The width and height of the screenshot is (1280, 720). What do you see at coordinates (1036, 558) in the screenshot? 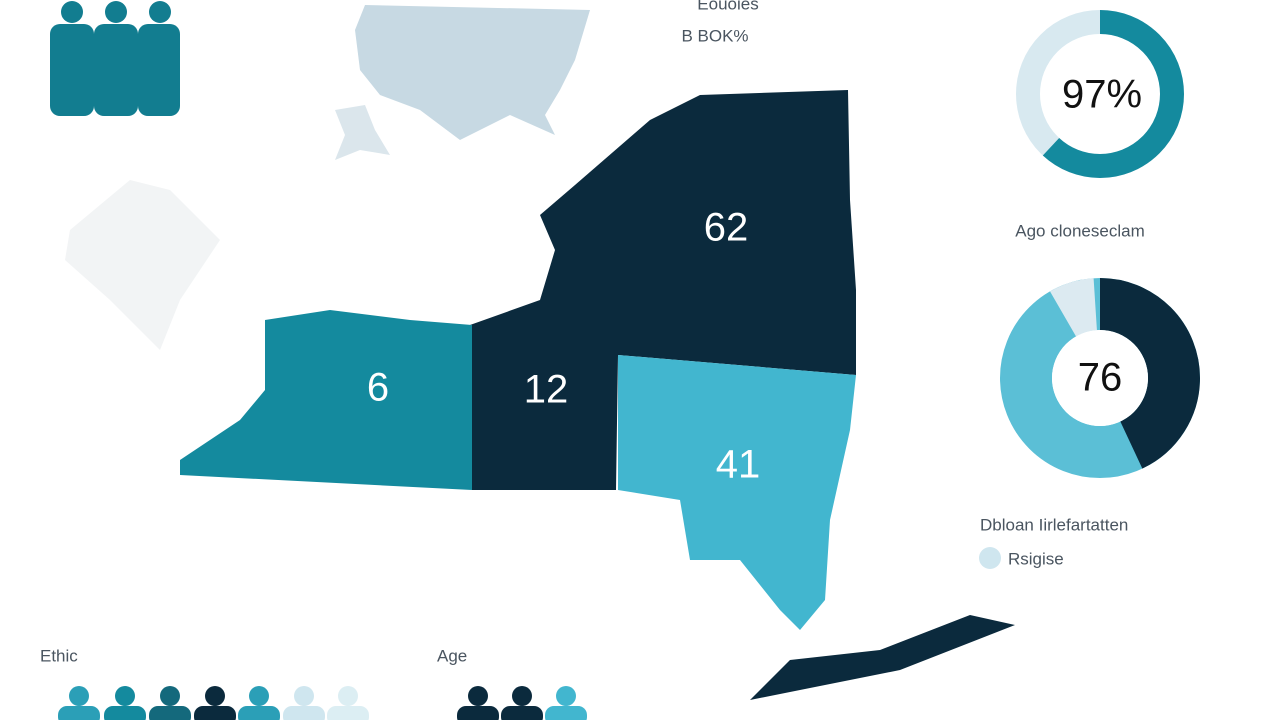
I see `legend-item: Rsigise` at bounding box center [1036, 558].